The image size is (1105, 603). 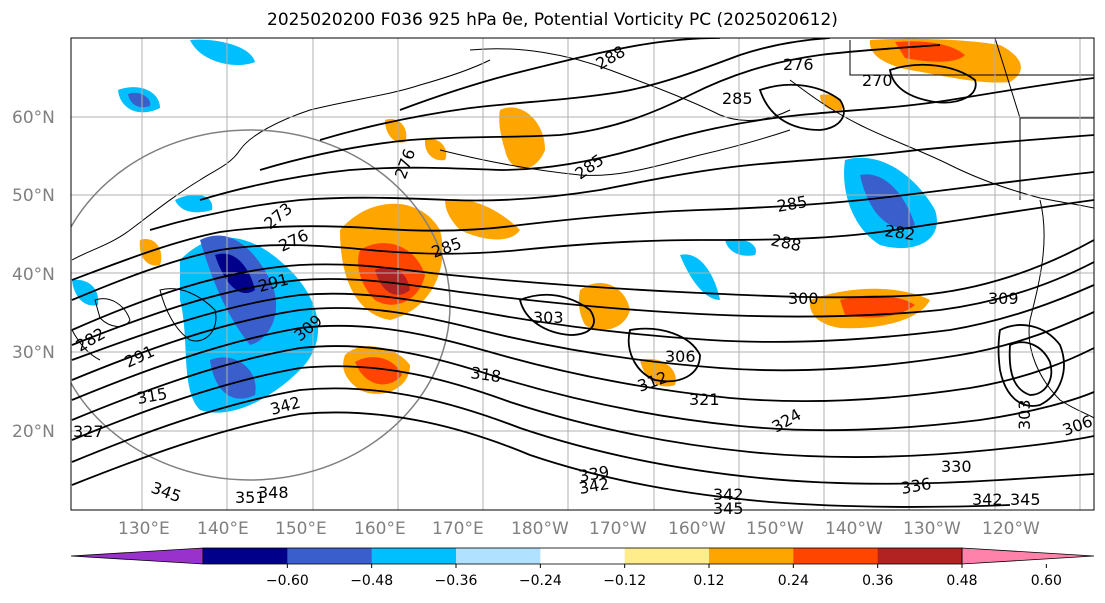 I want to click on lon-label: 160°E, so click(x=380, y=529).